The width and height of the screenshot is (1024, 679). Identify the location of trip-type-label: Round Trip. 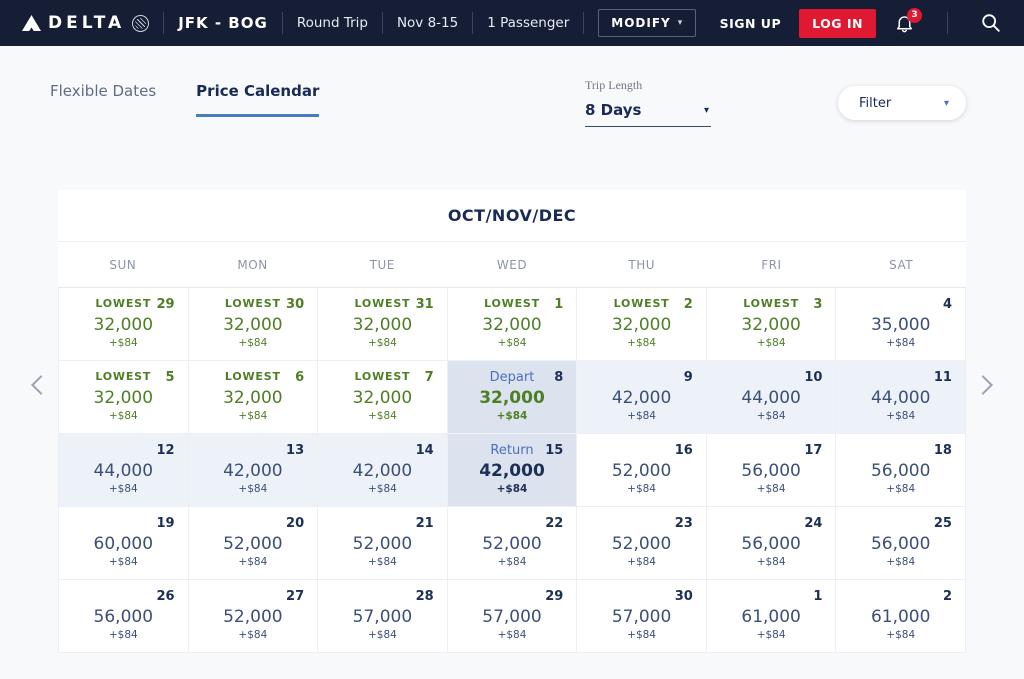
(332, 23).